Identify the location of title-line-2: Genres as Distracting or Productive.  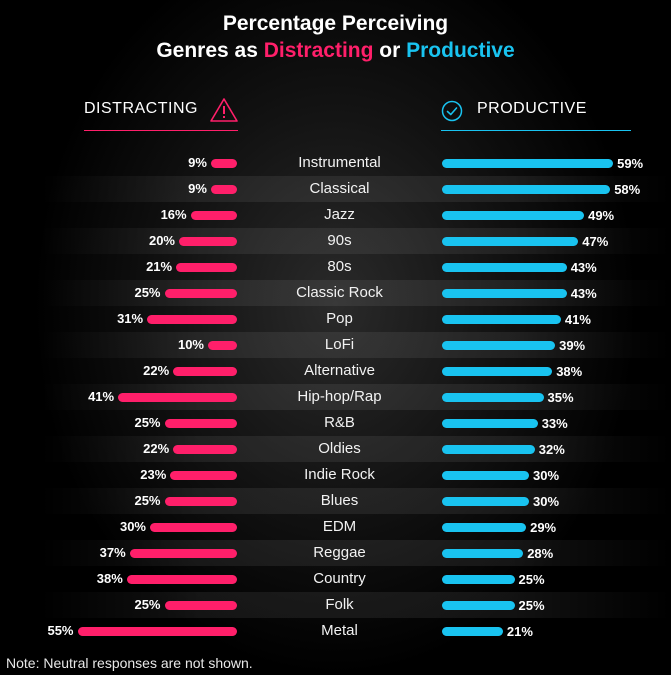
(335, 50).